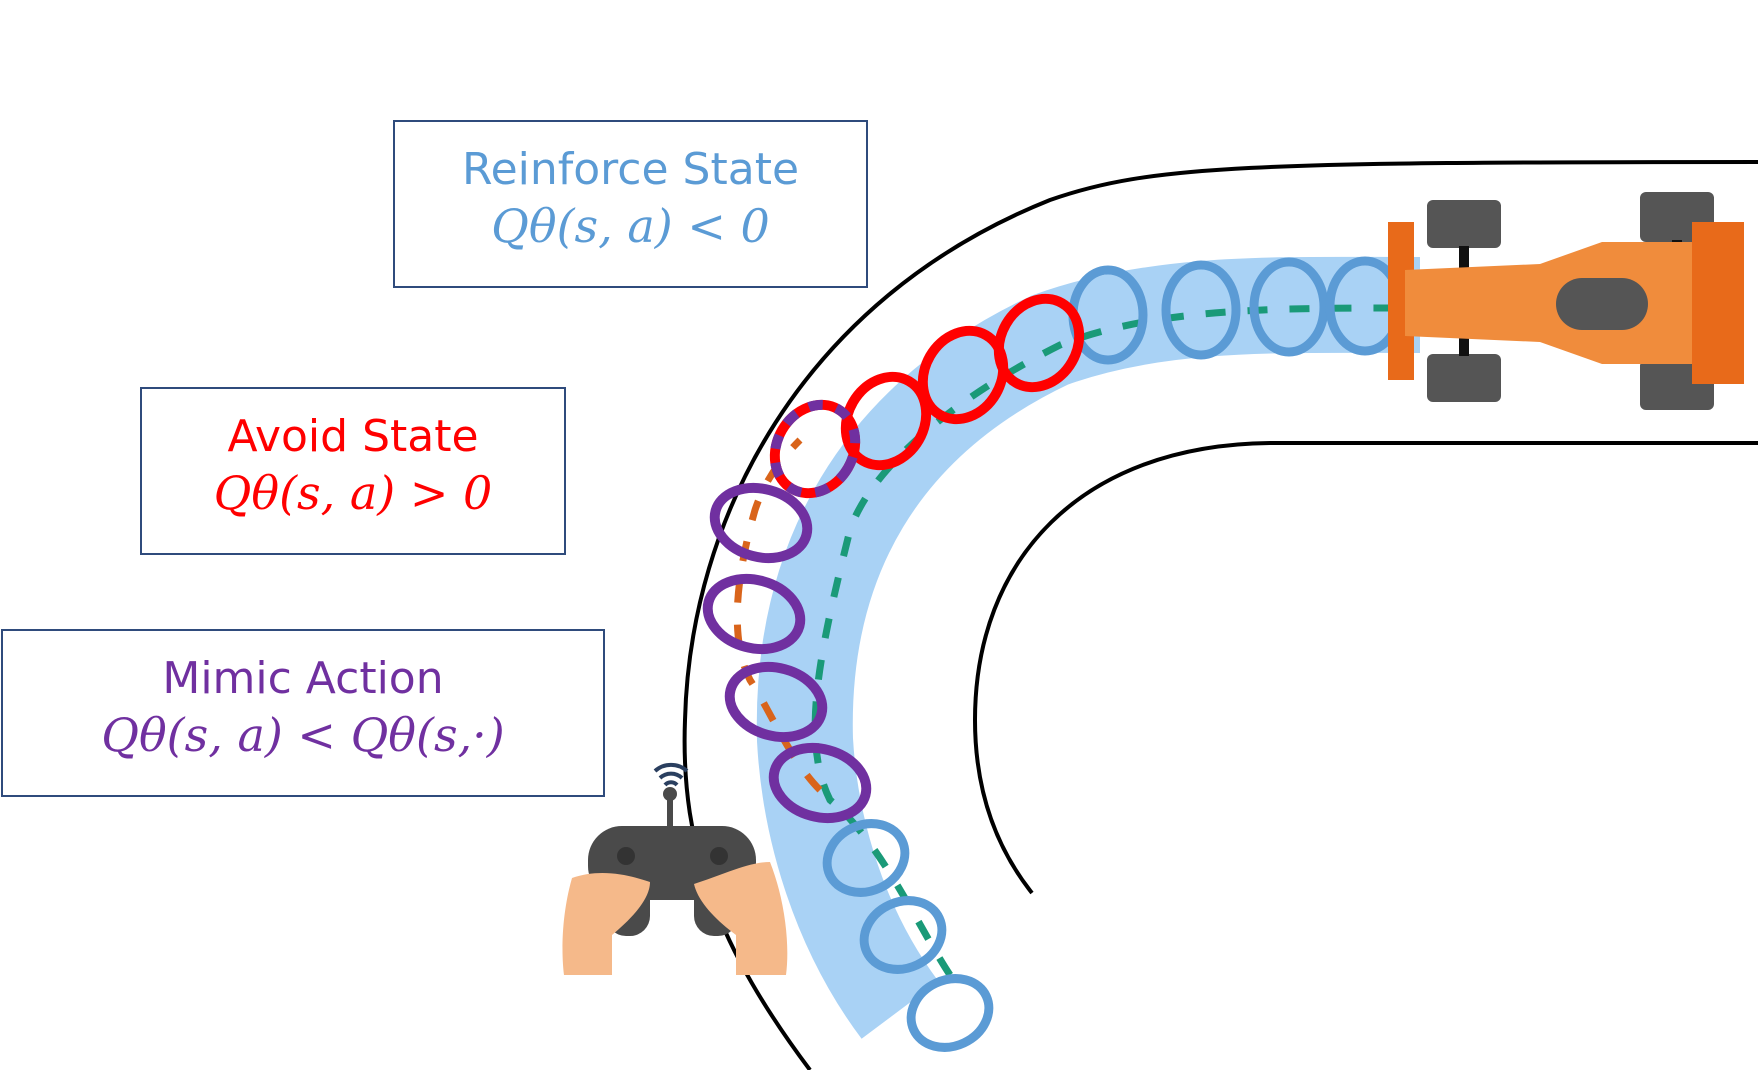 This screenshot has width=1758, height=1070. Describe the element at coordinates (606, 924) in the screenshot. I see `left-hand` at that location.